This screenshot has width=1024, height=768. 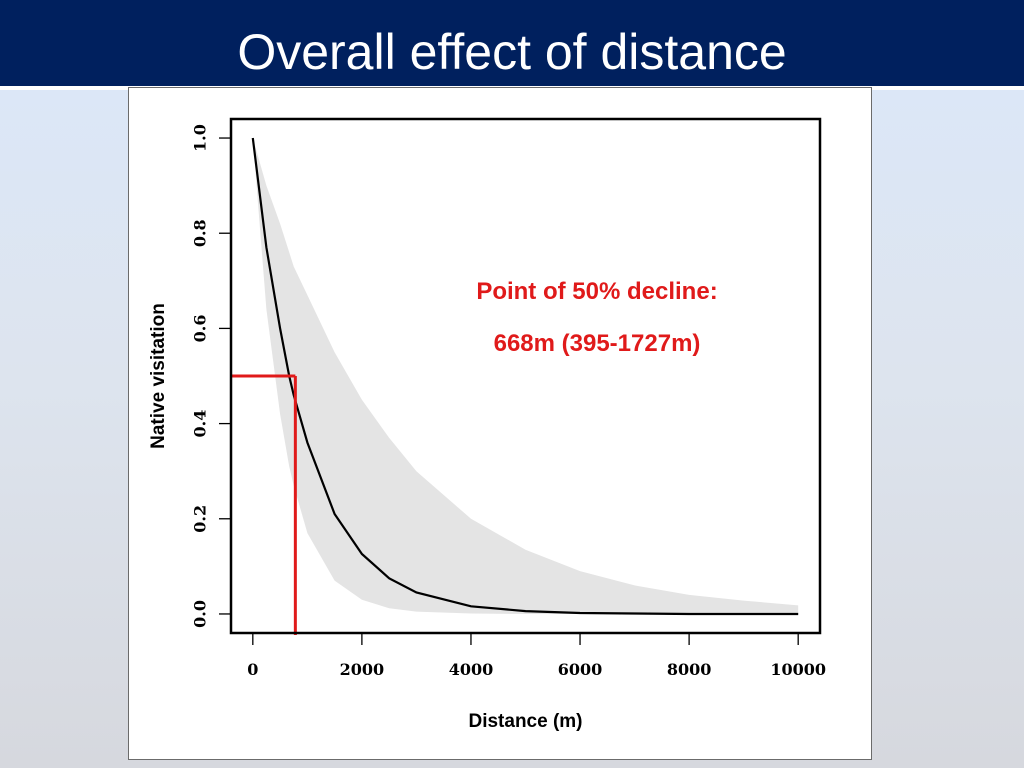 What do you see at coordinates (580, 669) in the screenshot?
I see `x-tick-label: 6000` at bounding box center [580, 669].